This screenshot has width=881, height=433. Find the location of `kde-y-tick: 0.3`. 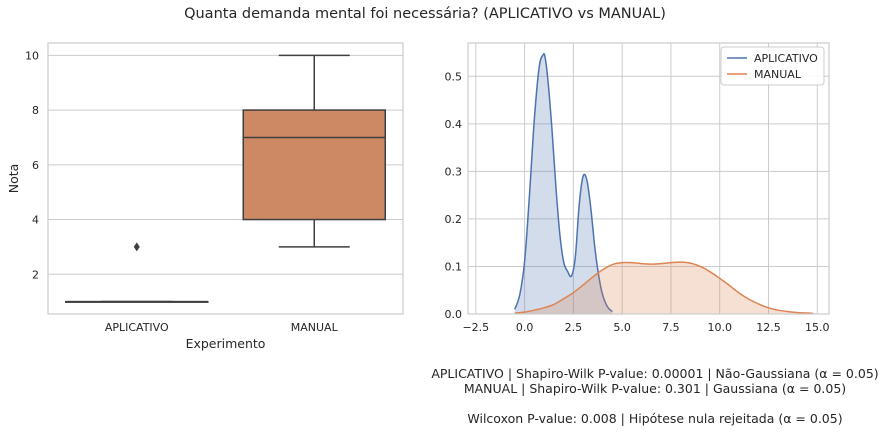

kde-y-tick: 0.3 is located at coordinates (454, 171).